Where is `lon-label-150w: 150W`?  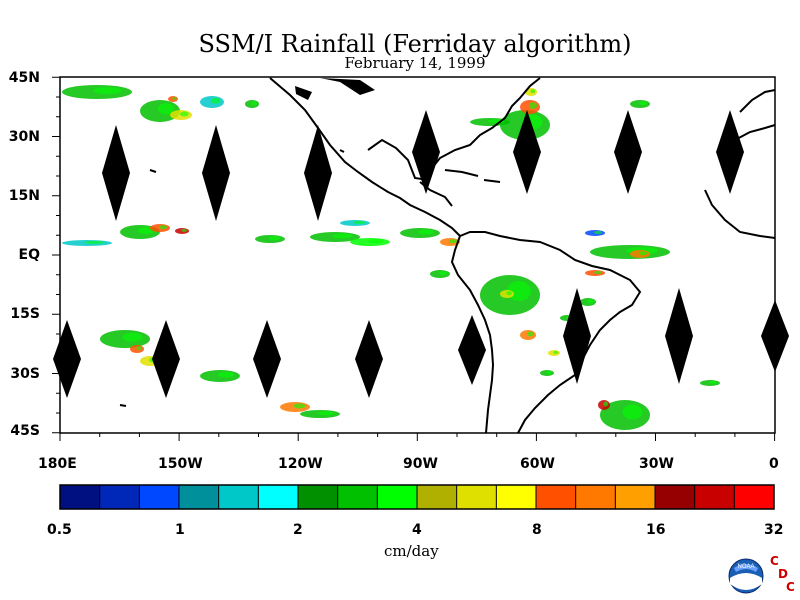
lon-label-150w: 150W is located at coordinates (180, 464).